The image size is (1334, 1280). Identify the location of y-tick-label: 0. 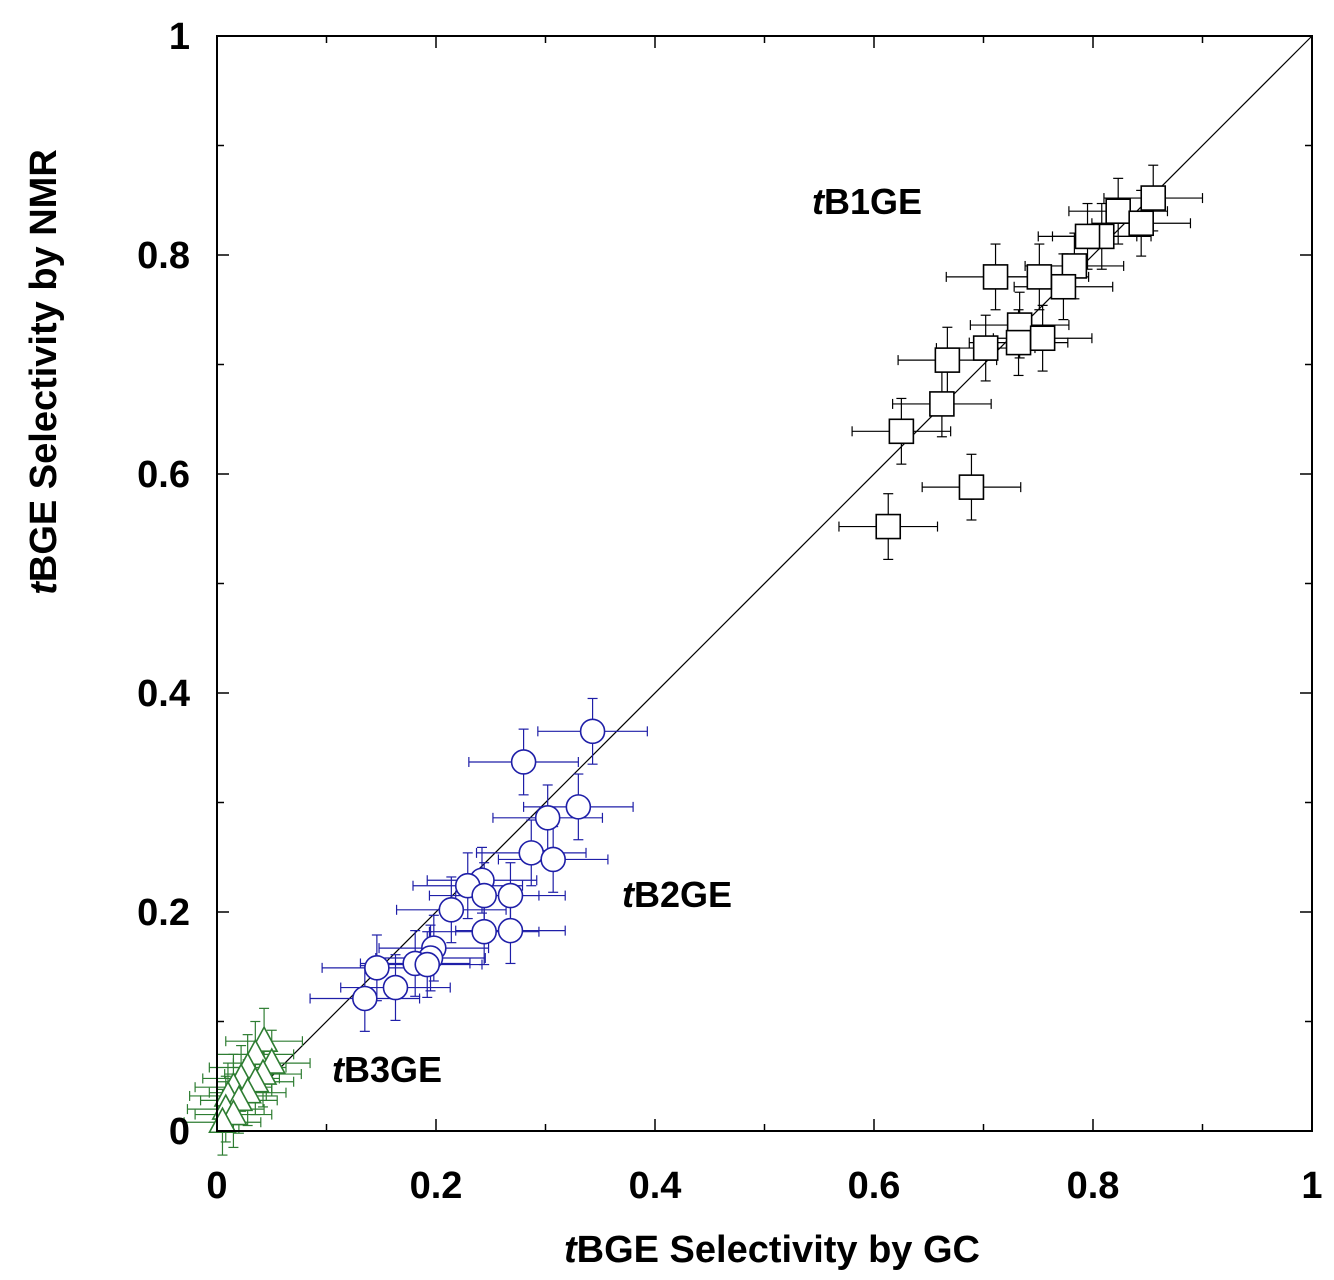
(179, 1132).